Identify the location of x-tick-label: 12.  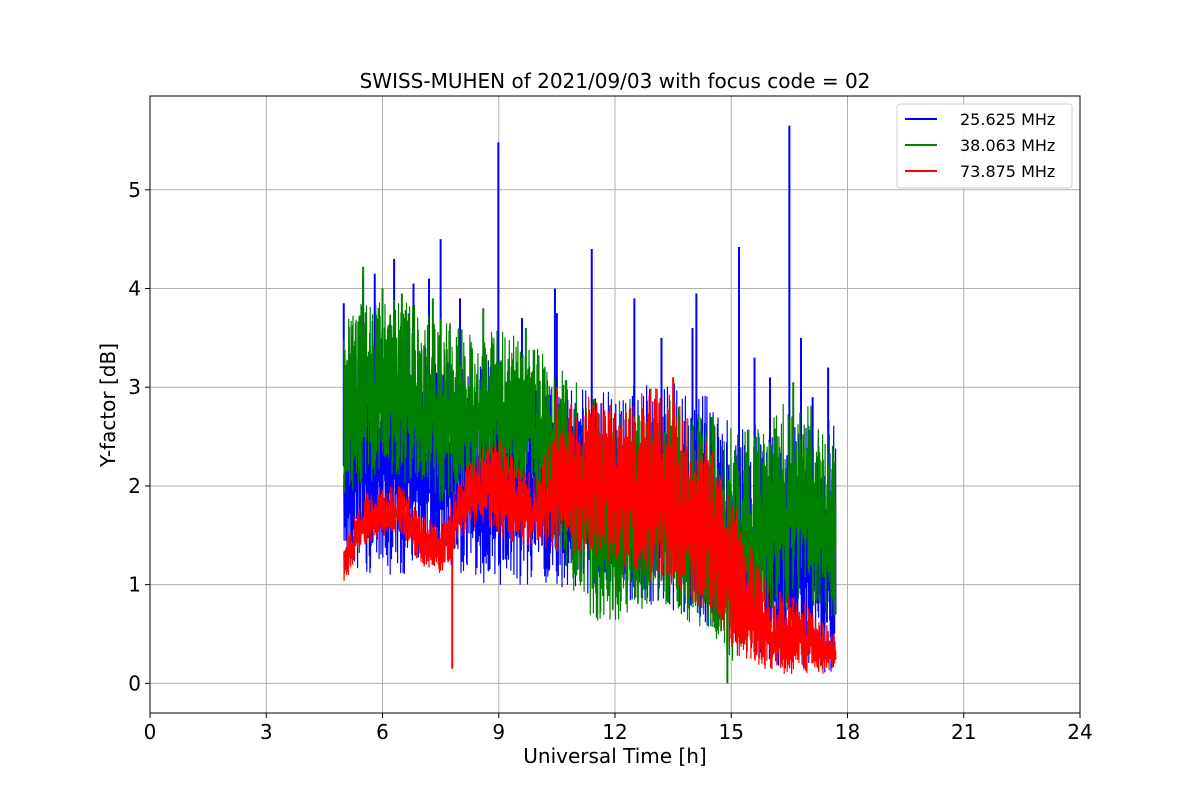
(614, 732).